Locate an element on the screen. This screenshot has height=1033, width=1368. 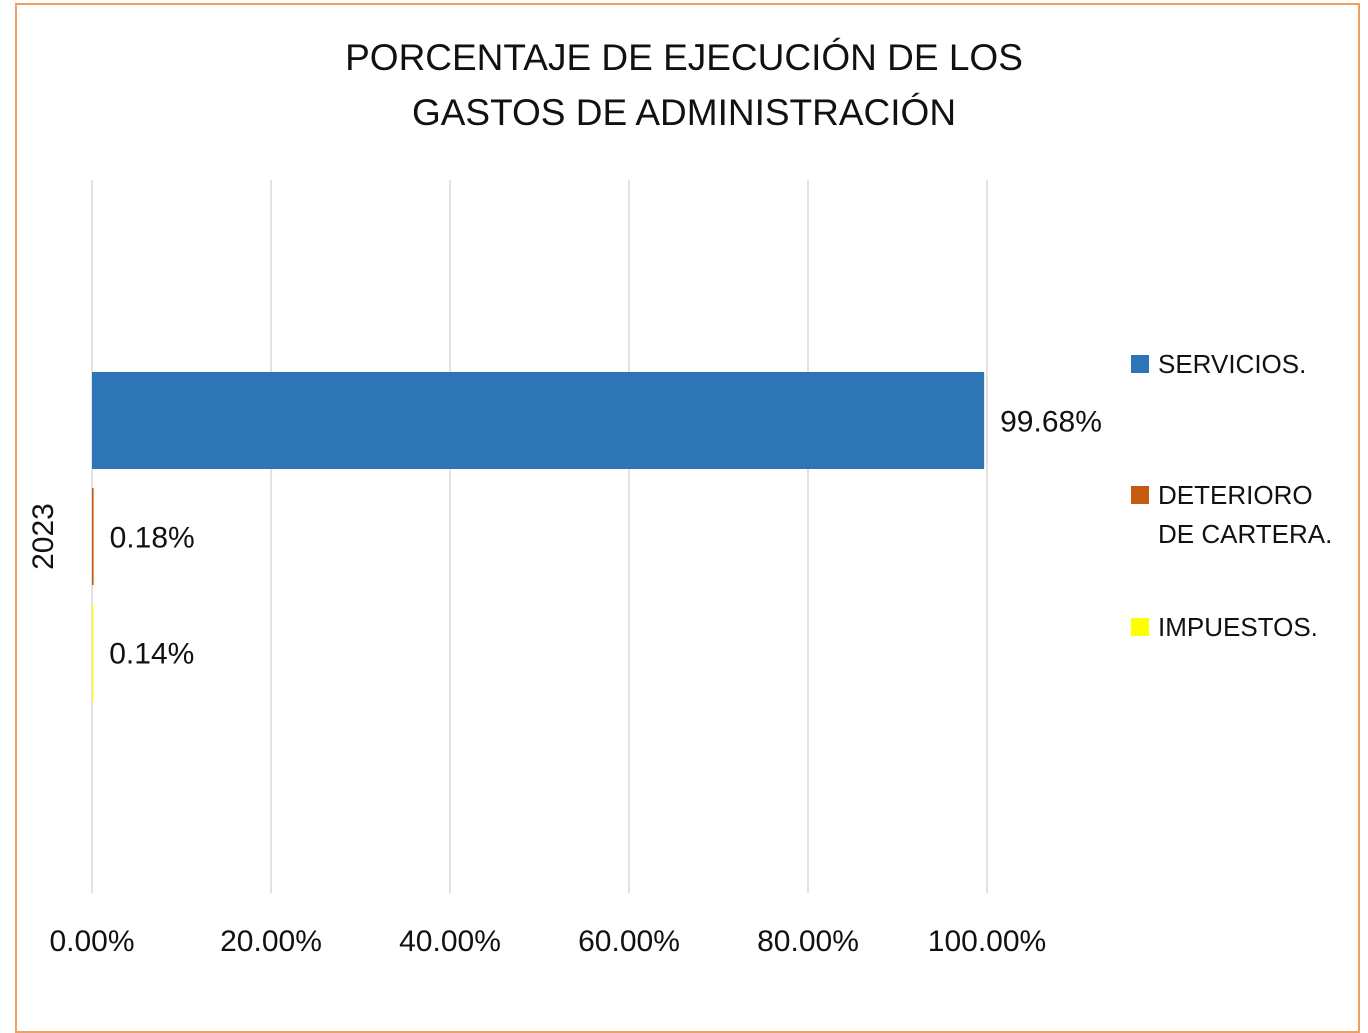
legend-item: IMPUESTOS. is located at coordinates (1237, 627).